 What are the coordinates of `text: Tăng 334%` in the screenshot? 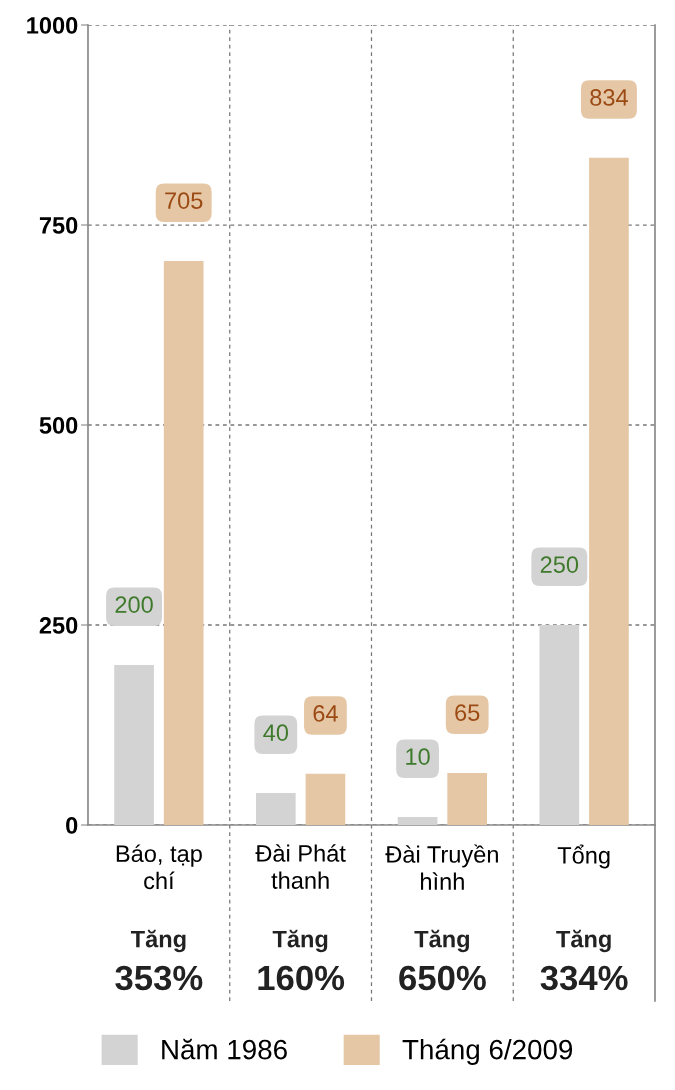 It's located at (584, 960).